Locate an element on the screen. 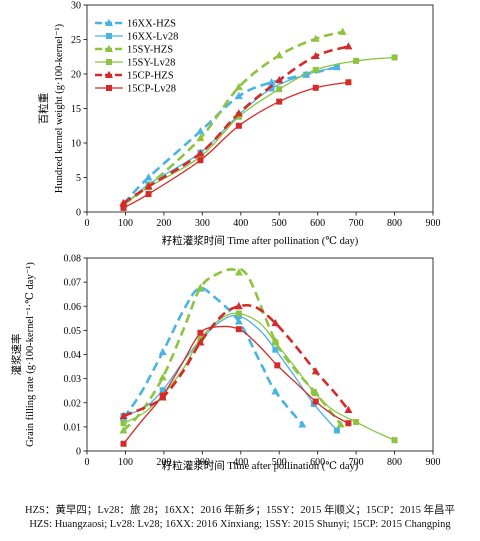 Image resolution: width=480 pixels, height=541 pixels. legend-label: 15CP-HZS is located at coordinates (150, 76).